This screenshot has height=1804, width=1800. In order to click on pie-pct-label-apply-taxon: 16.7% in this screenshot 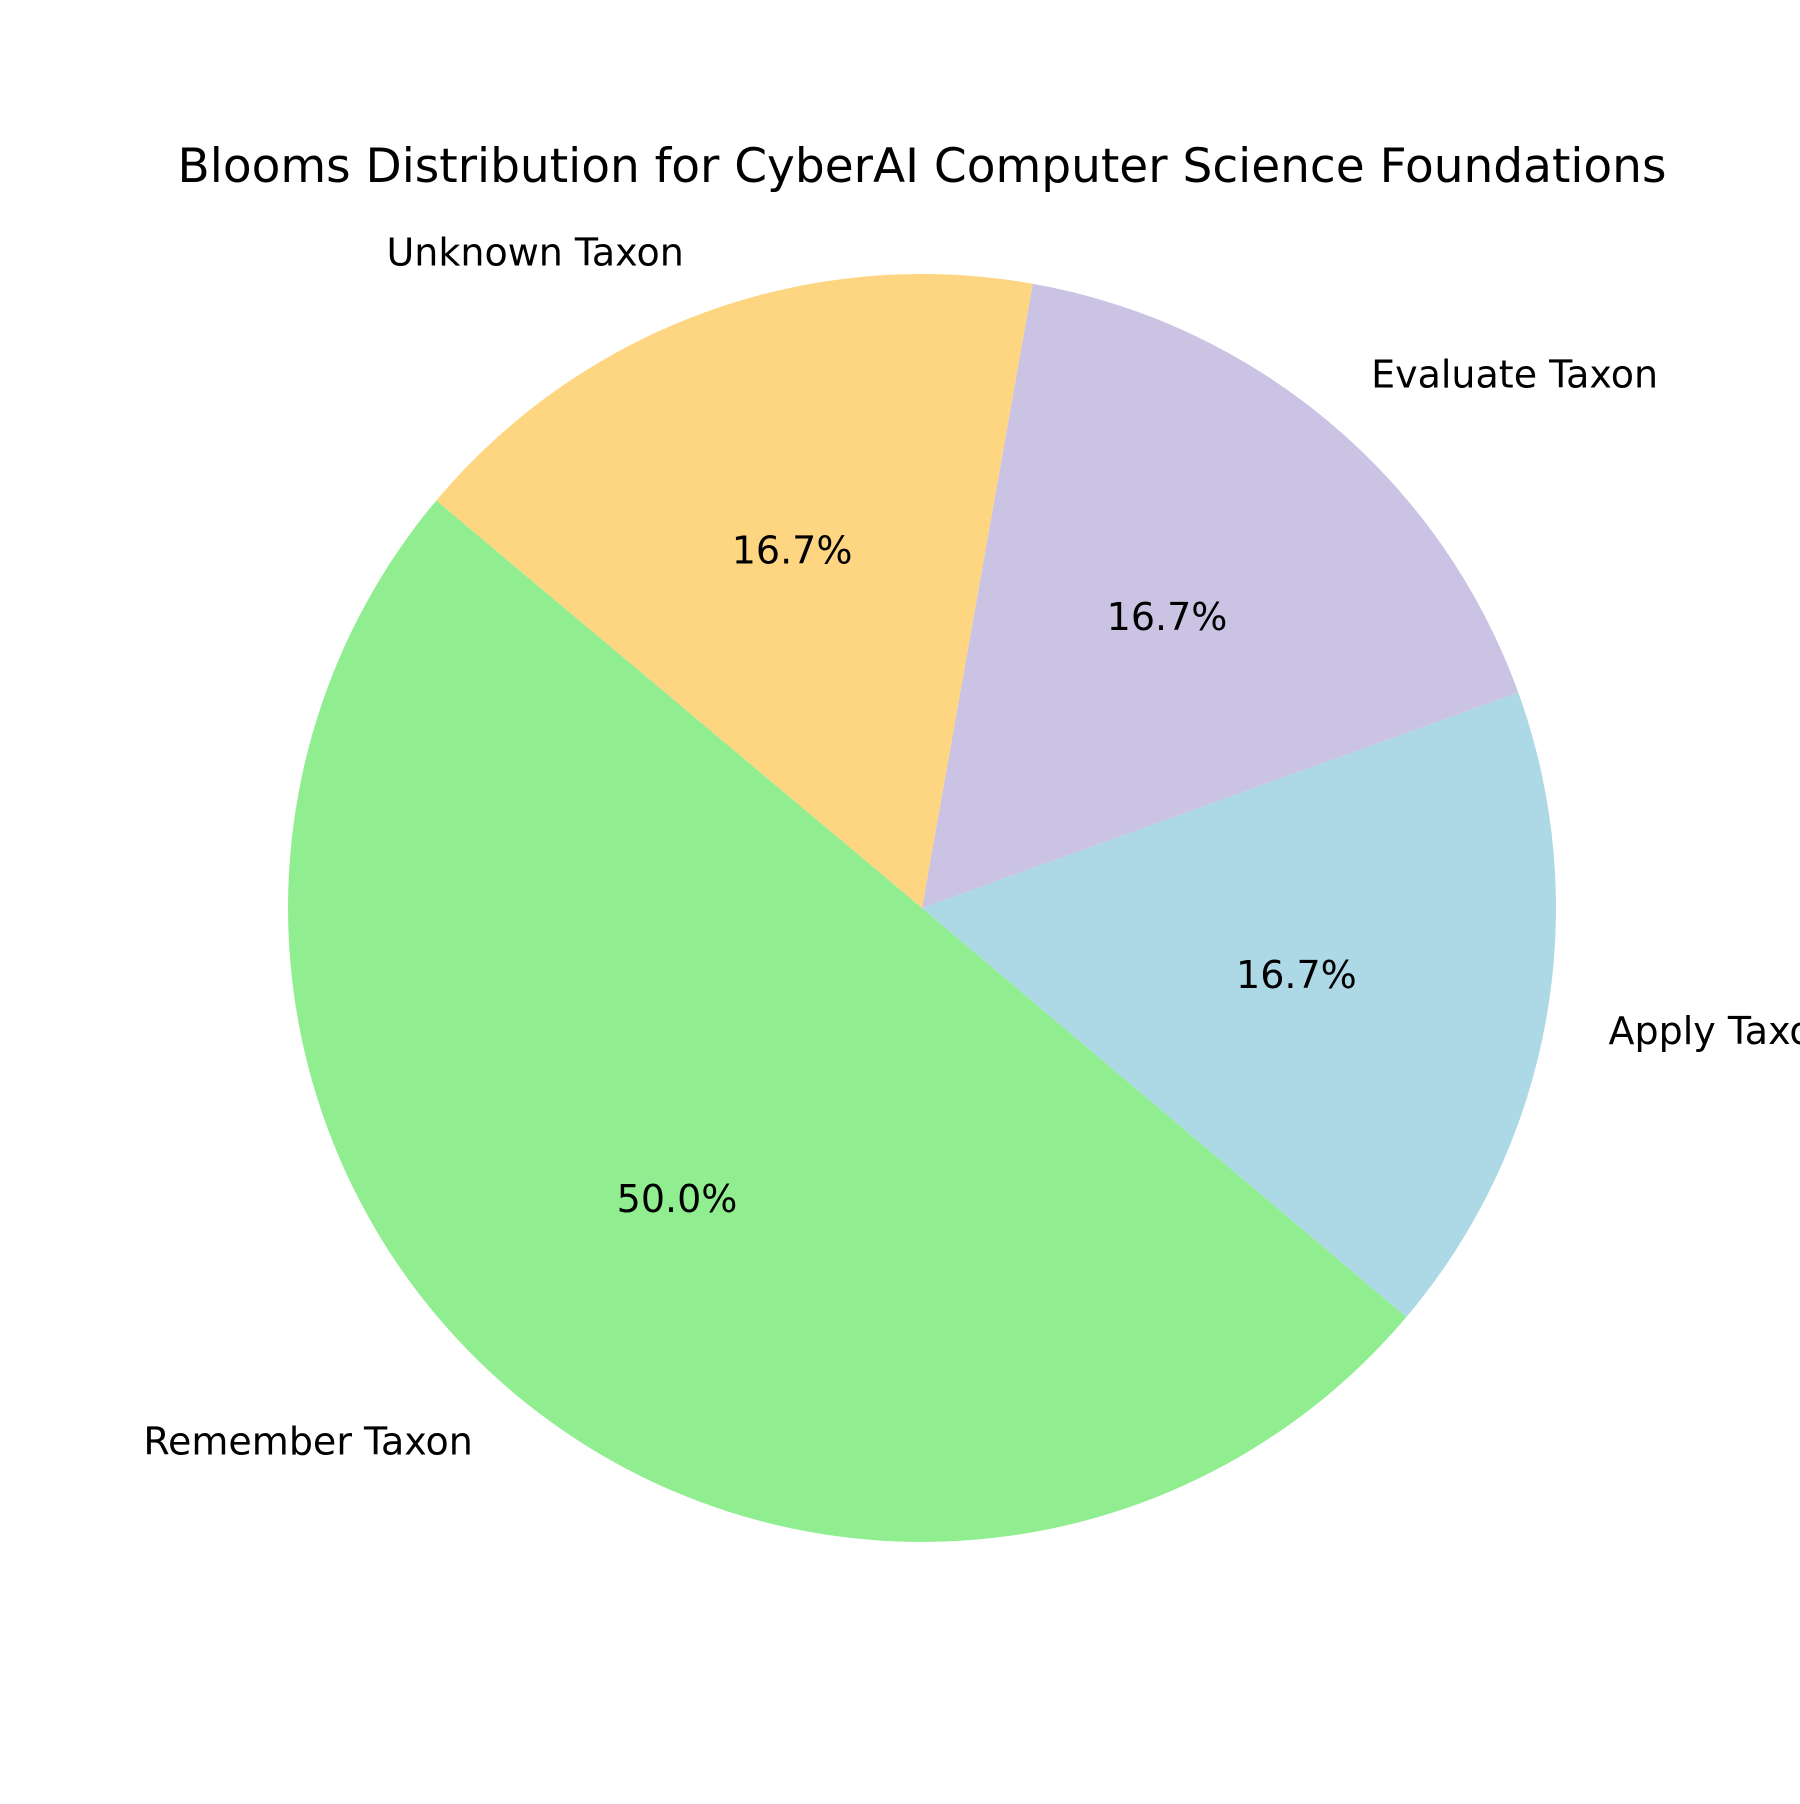, I will do `click(1296, 975)`.